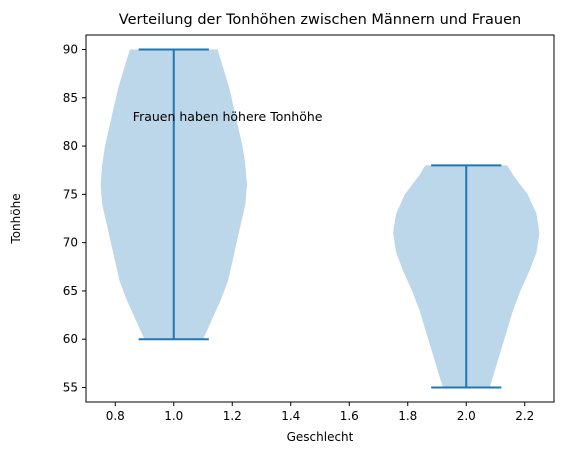  Describe the element at coordinates (70, 194) in the screenshot. I see `y-tick-label: 75` at that location.